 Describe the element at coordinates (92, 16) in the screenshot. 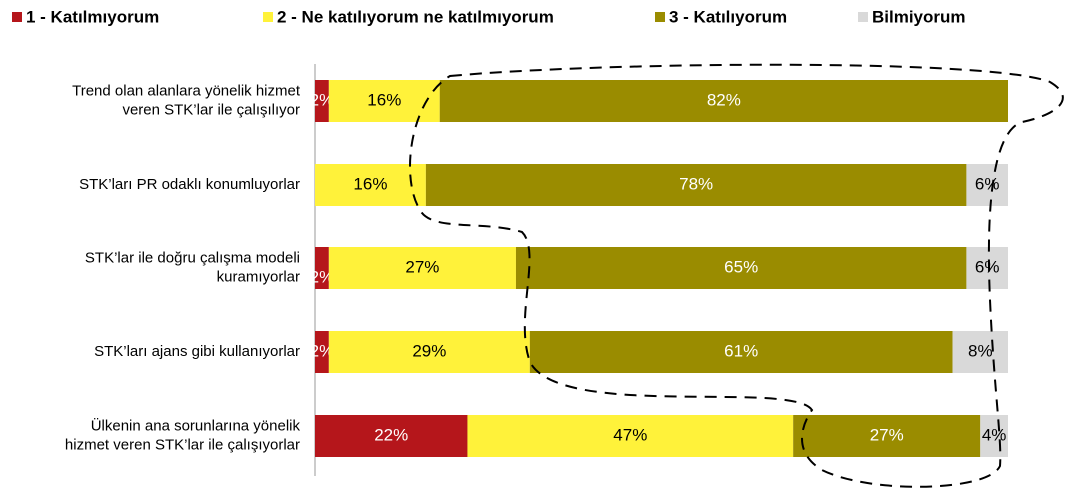

I see `legend-label: 1 - Katılmıyorum` at that location.